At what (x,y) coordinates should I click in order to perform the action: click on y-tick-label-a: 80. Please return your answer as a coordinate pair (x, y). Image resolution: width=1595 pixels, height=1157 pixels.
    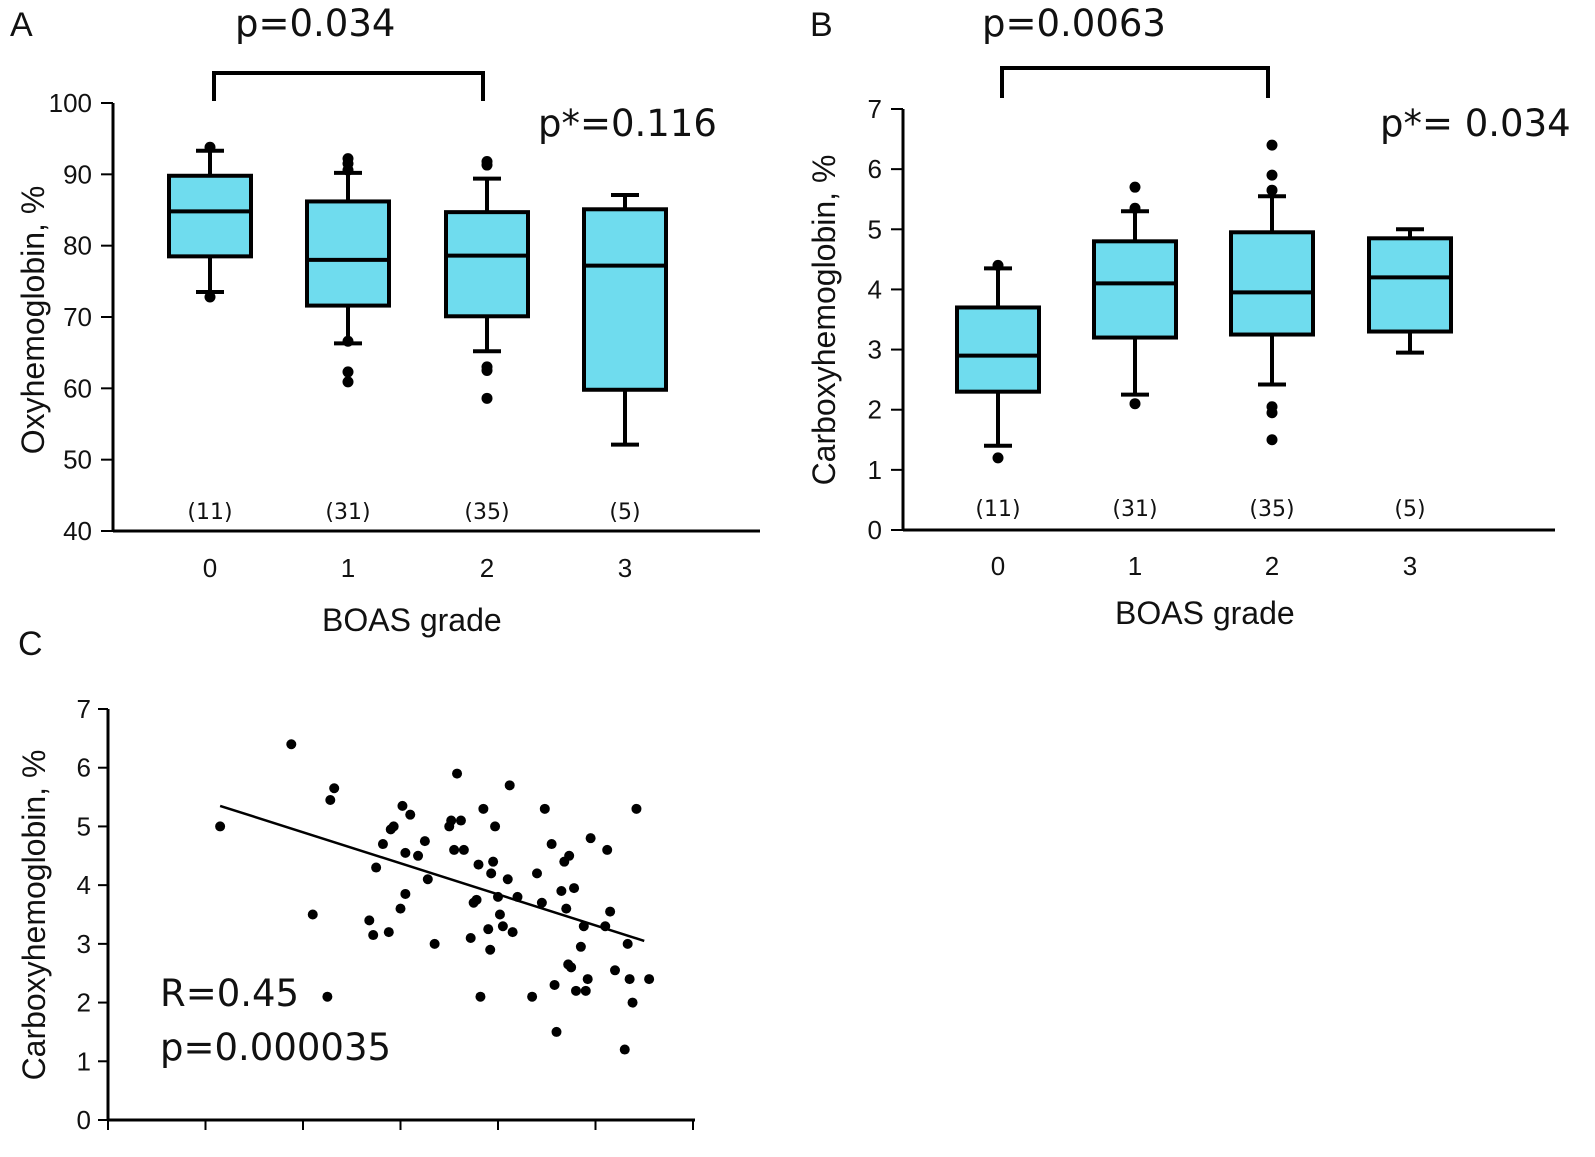
    Looking at the image, I should click on (77, 246).